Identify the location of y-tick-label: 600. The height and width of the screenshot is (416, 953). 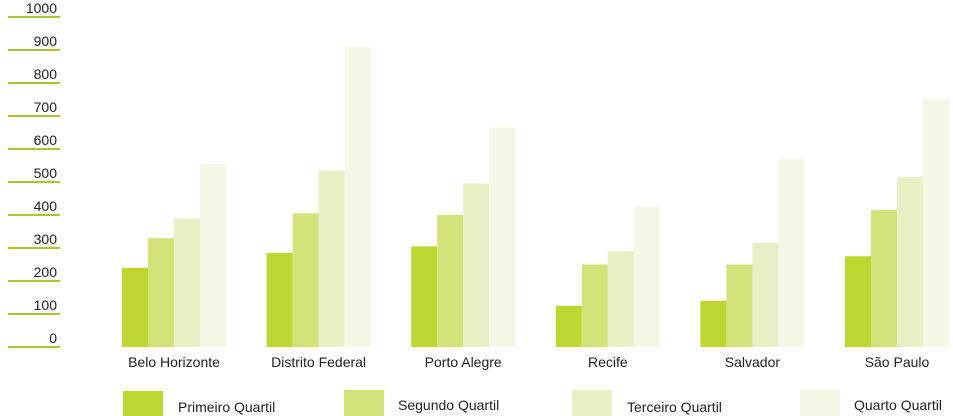
(46, 140).